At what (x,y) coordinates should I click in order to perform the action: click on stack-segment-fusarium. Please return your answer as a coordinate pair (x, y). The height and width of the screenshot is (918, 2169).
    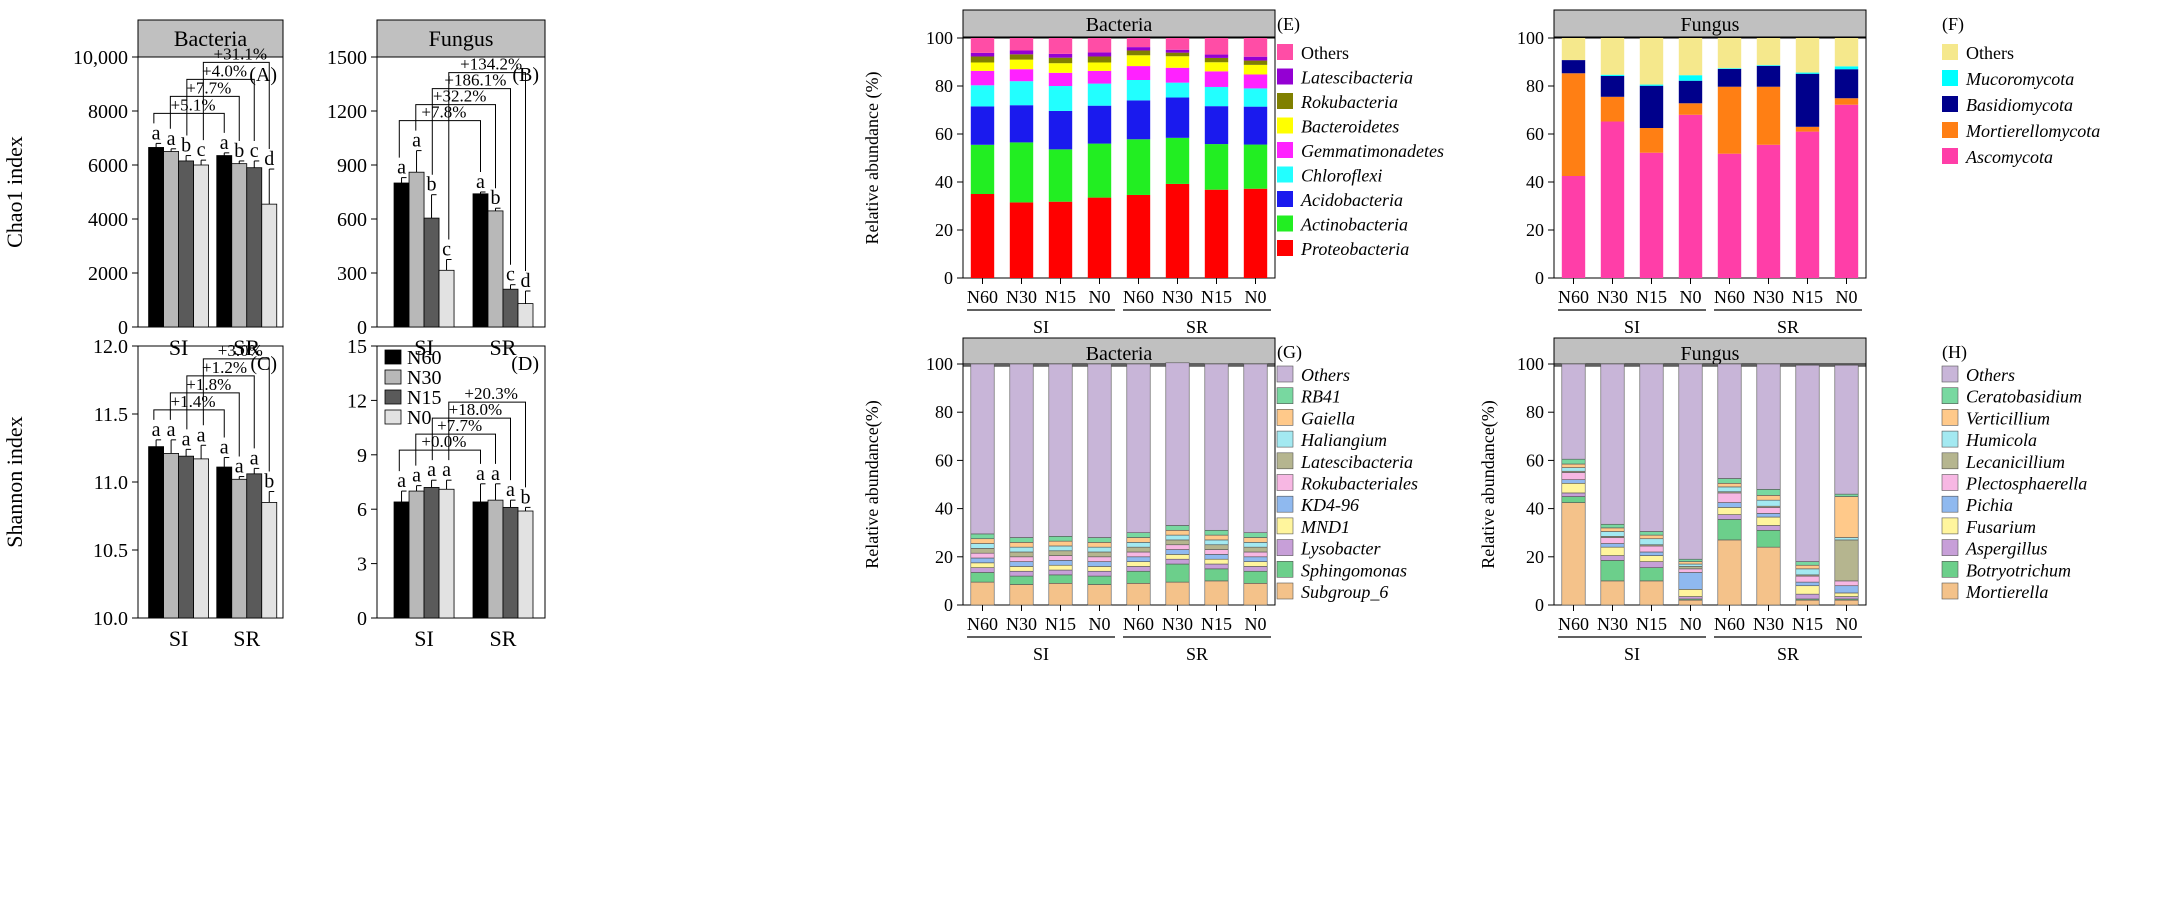
    Looking at the image, I should click on (1690, 593).